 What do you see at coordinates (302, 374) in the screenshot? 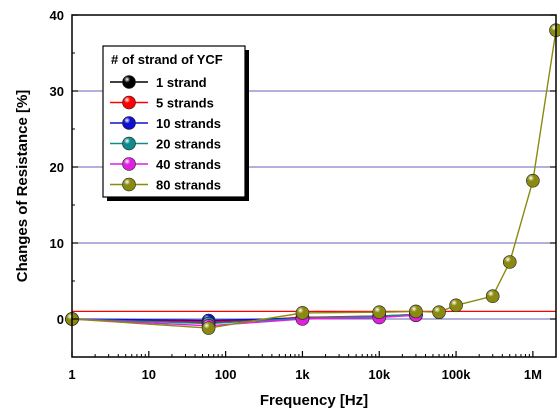
I see `x-tick-label: 1k` at bounding box center [302, 374].